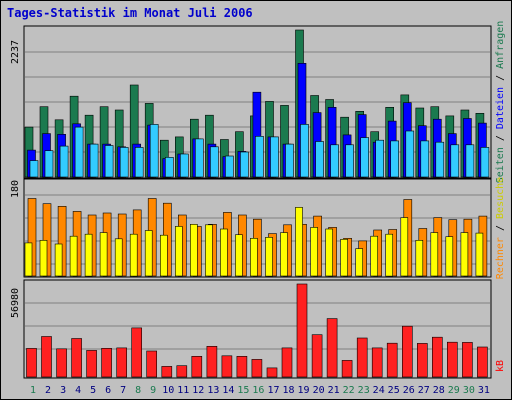 The height and width of the screenshot is (400, 512). What do you see at coordinates (15, 52) in the screenshot?
I see `top-ymax-label: 2237` at bounding box center [15, 52].